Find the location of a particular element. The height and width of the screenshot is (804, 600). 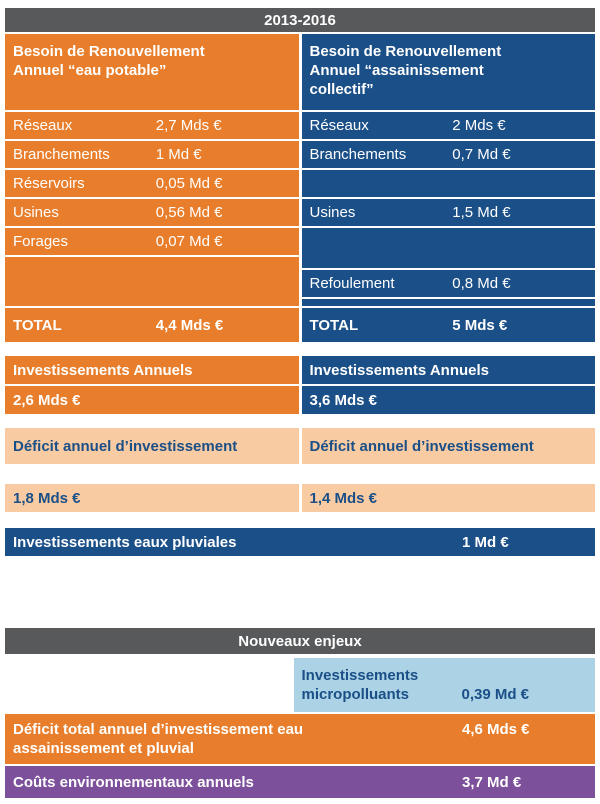

nouveaux-enjeux-header: Nouveaux enjeux is located at coordinates (300, 641).